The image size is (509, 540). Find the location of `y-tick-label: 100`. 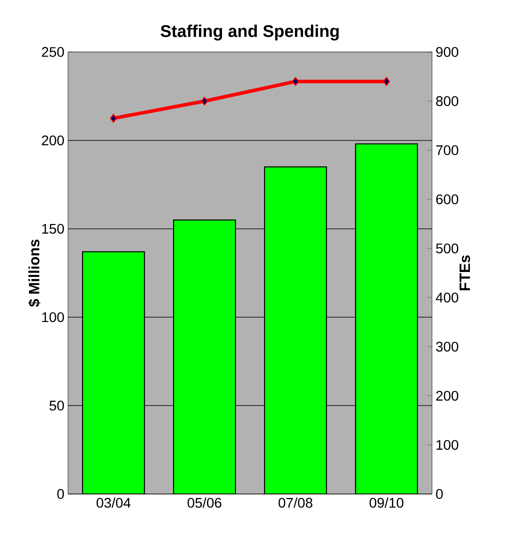

y-tick-label: 100 is located at coordinates (53, 317).